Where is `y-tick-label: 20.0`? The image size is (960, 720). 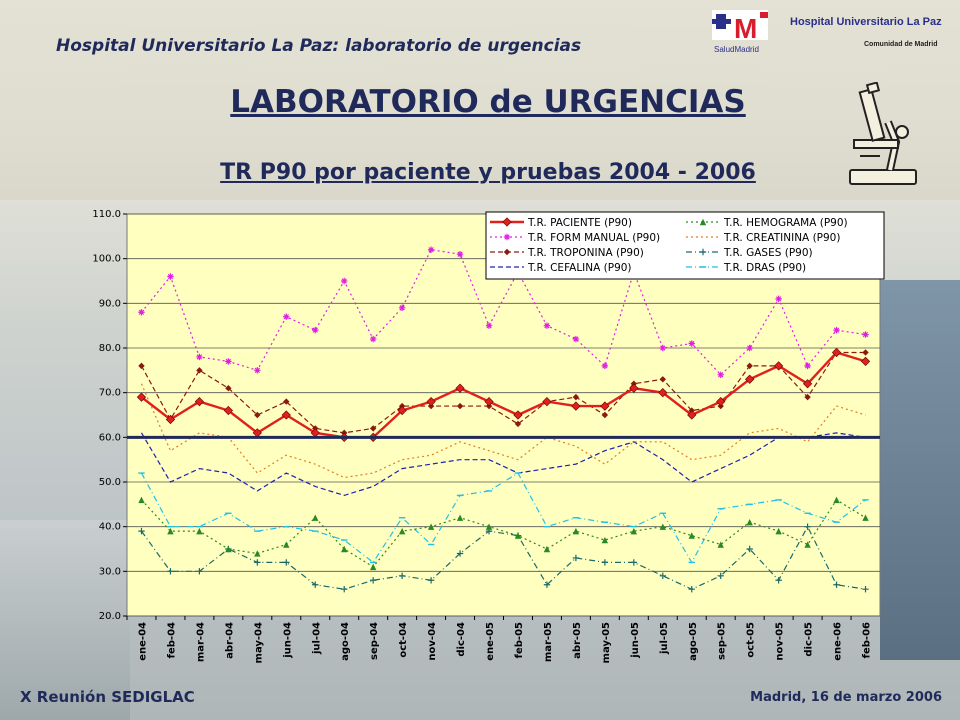
y-tick-label: 20.0 is located at coordinates (110, 616).